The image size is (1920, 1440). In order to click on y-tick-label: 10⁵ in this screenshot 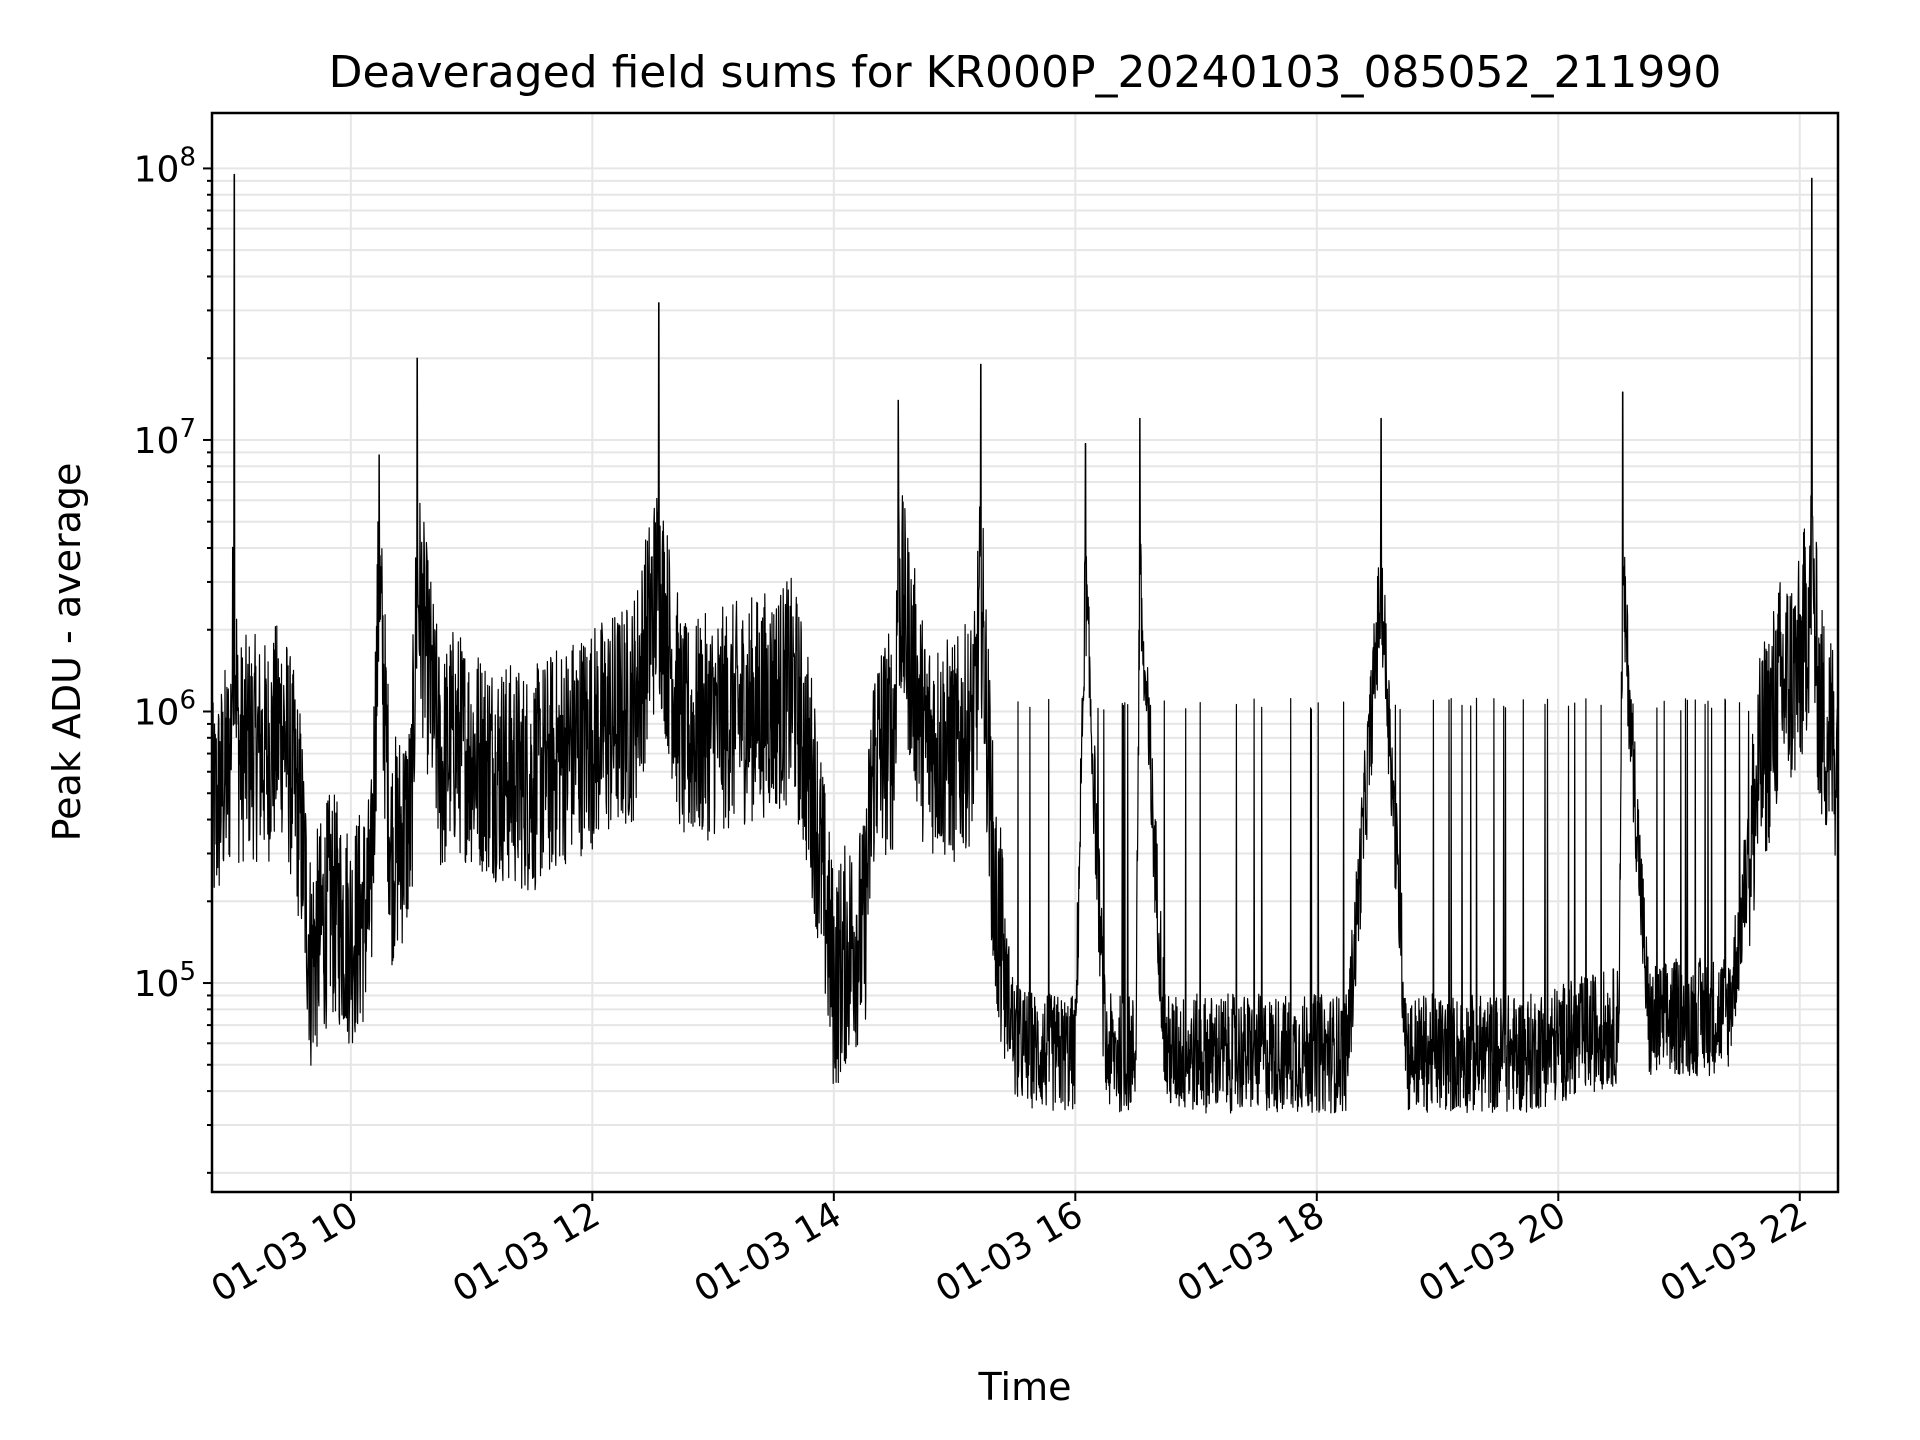, I will do `click(165, 981)`.